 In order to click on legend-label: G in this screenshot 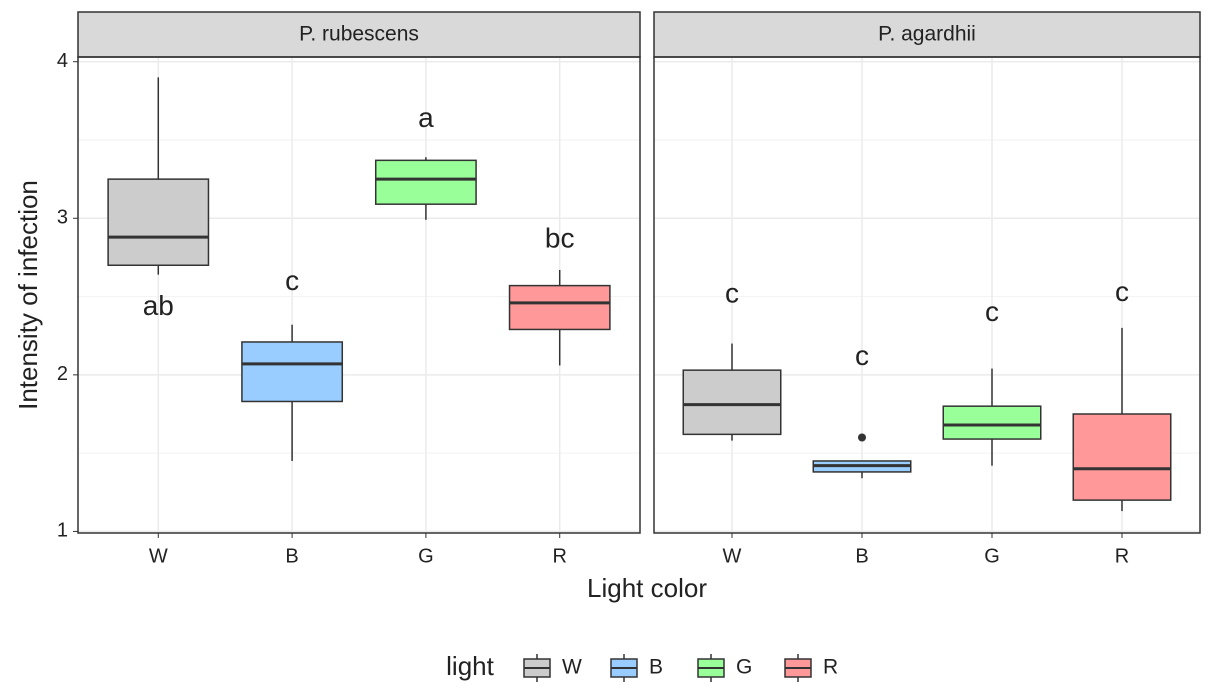, I will do `click(744, 667)`.